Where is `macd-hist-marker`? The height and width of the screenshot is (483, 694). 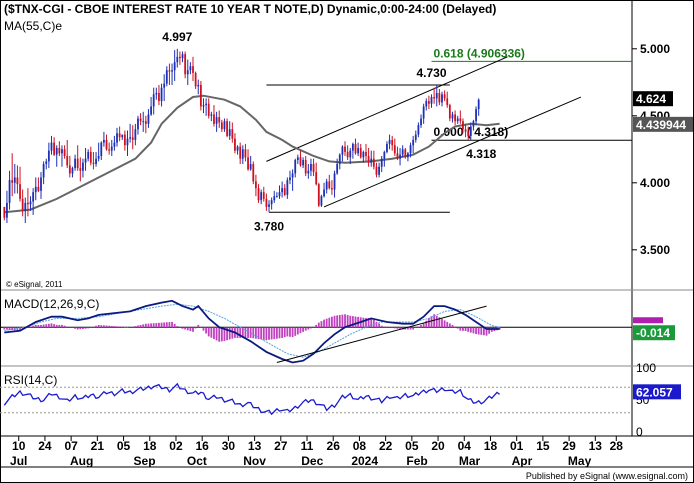 macd-hist-marker is located at coordinates (648, 320).